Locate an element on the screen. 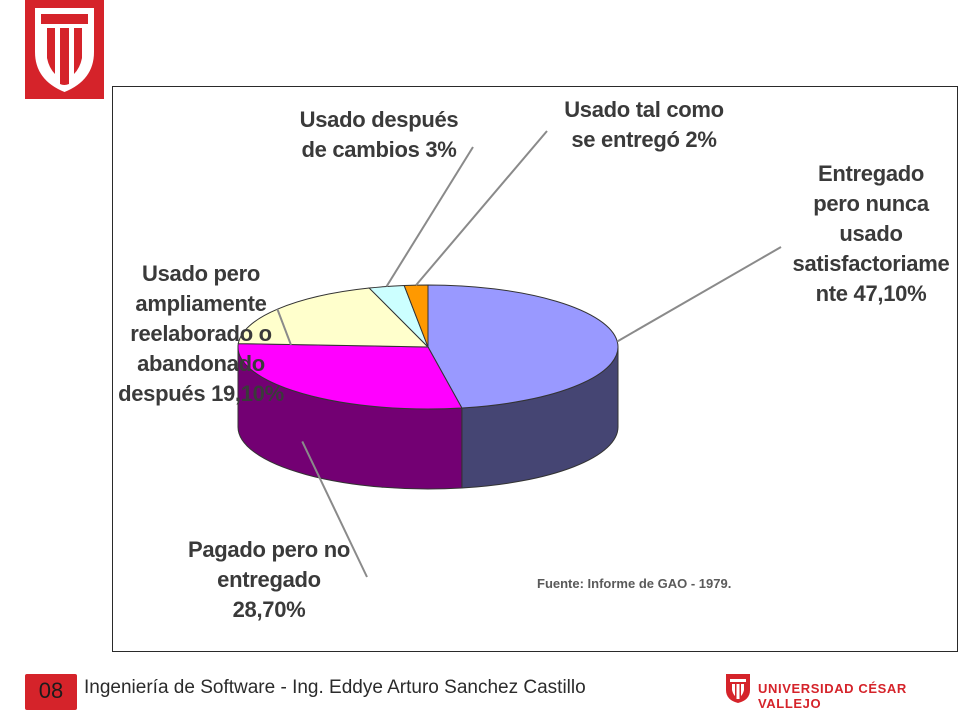  university-name: UNIVERSIDAD CÉSAR VALLEJO is located at coordinates (832, 696).